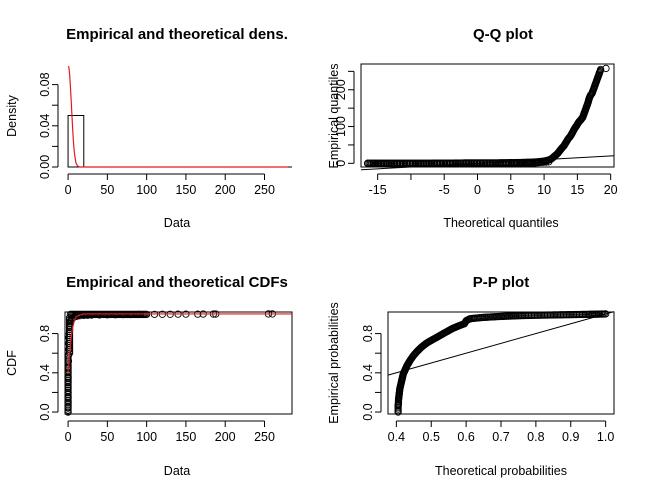 This screenshot has width=647, height=496. Describe the element at coordinates (341, 163) in the screenshot. I see `y-tick-label: 0` at that location.